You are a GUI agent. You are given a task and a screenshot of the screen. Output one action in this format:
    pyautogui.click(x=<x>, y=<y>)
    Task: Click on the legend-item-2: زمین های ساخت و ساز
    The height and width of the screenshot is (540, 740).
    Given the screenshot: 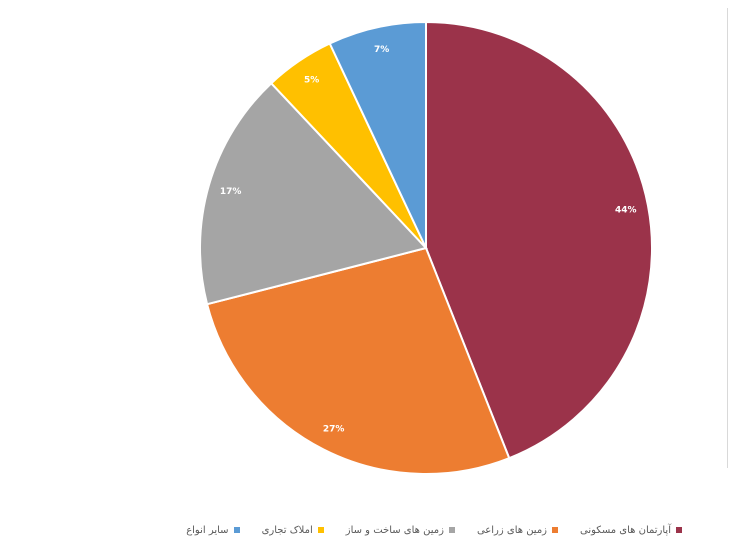 What is the action you would take?
    pyautogui.click(x=400, y=530)
    